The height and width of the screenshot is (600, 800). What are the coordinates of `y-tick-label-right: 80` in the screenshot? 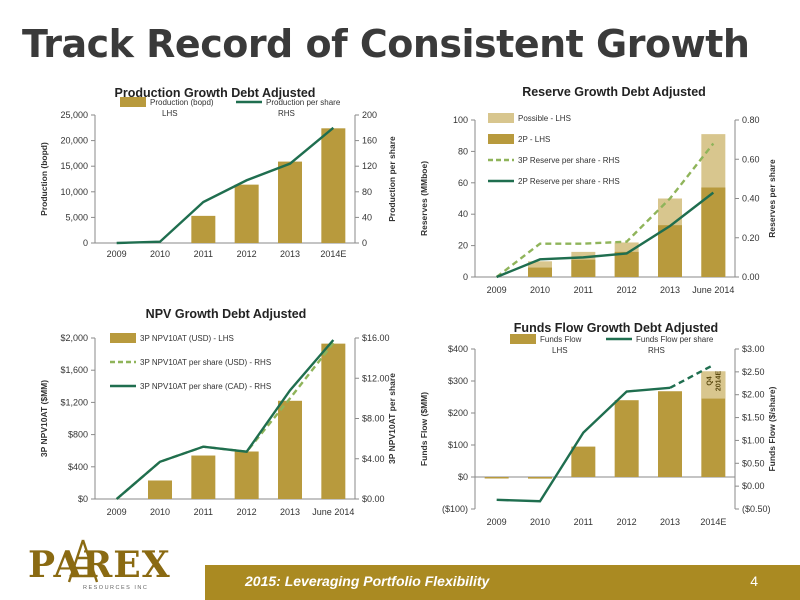 It's located at (367, 192).